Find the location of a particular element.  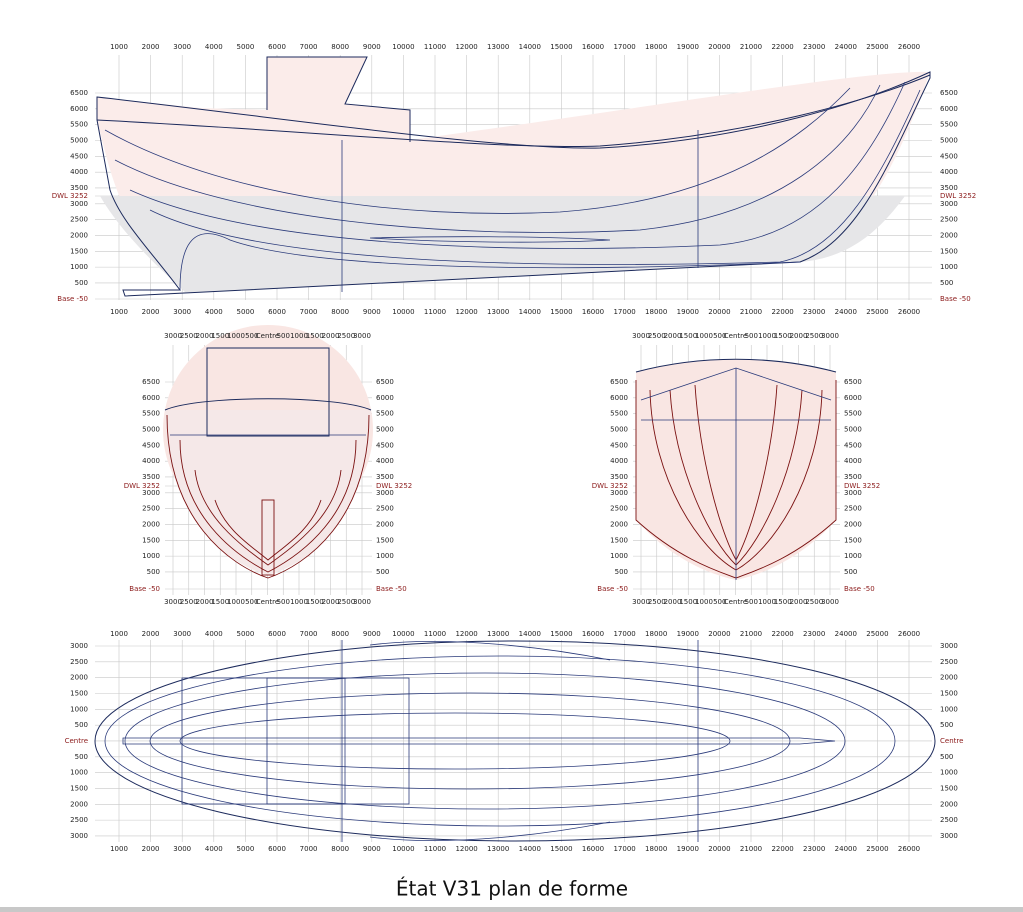

y-tick-label: 3500 is located at coordinates (949, 188).